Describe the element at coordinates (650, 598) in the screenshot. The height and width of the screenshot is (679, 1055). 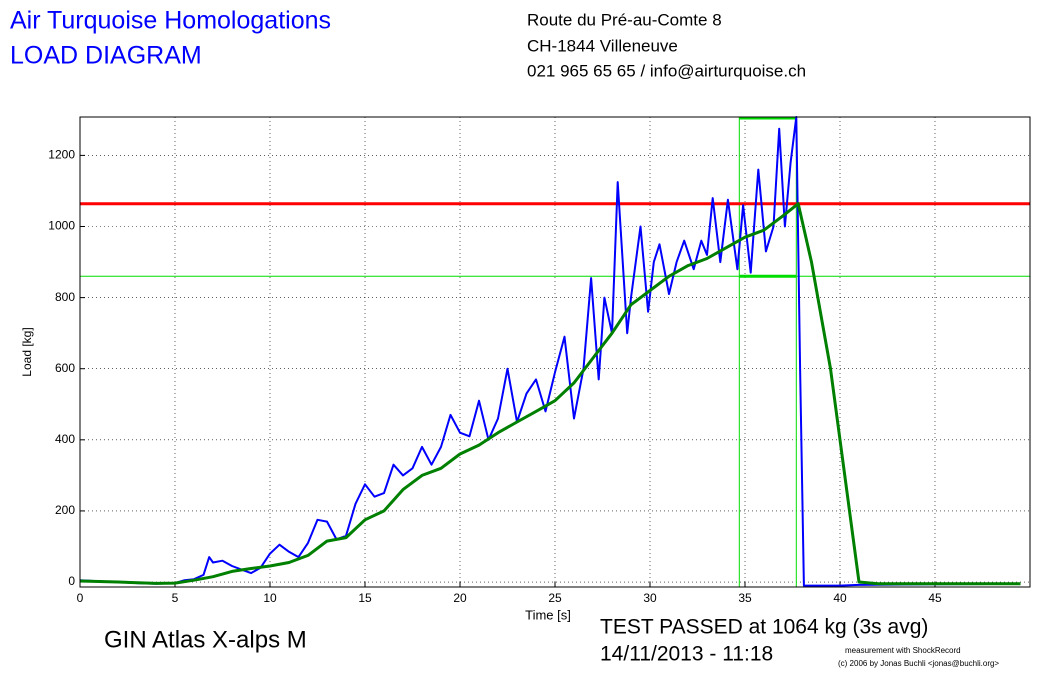
I see `x-tick-label: 30` at that location.